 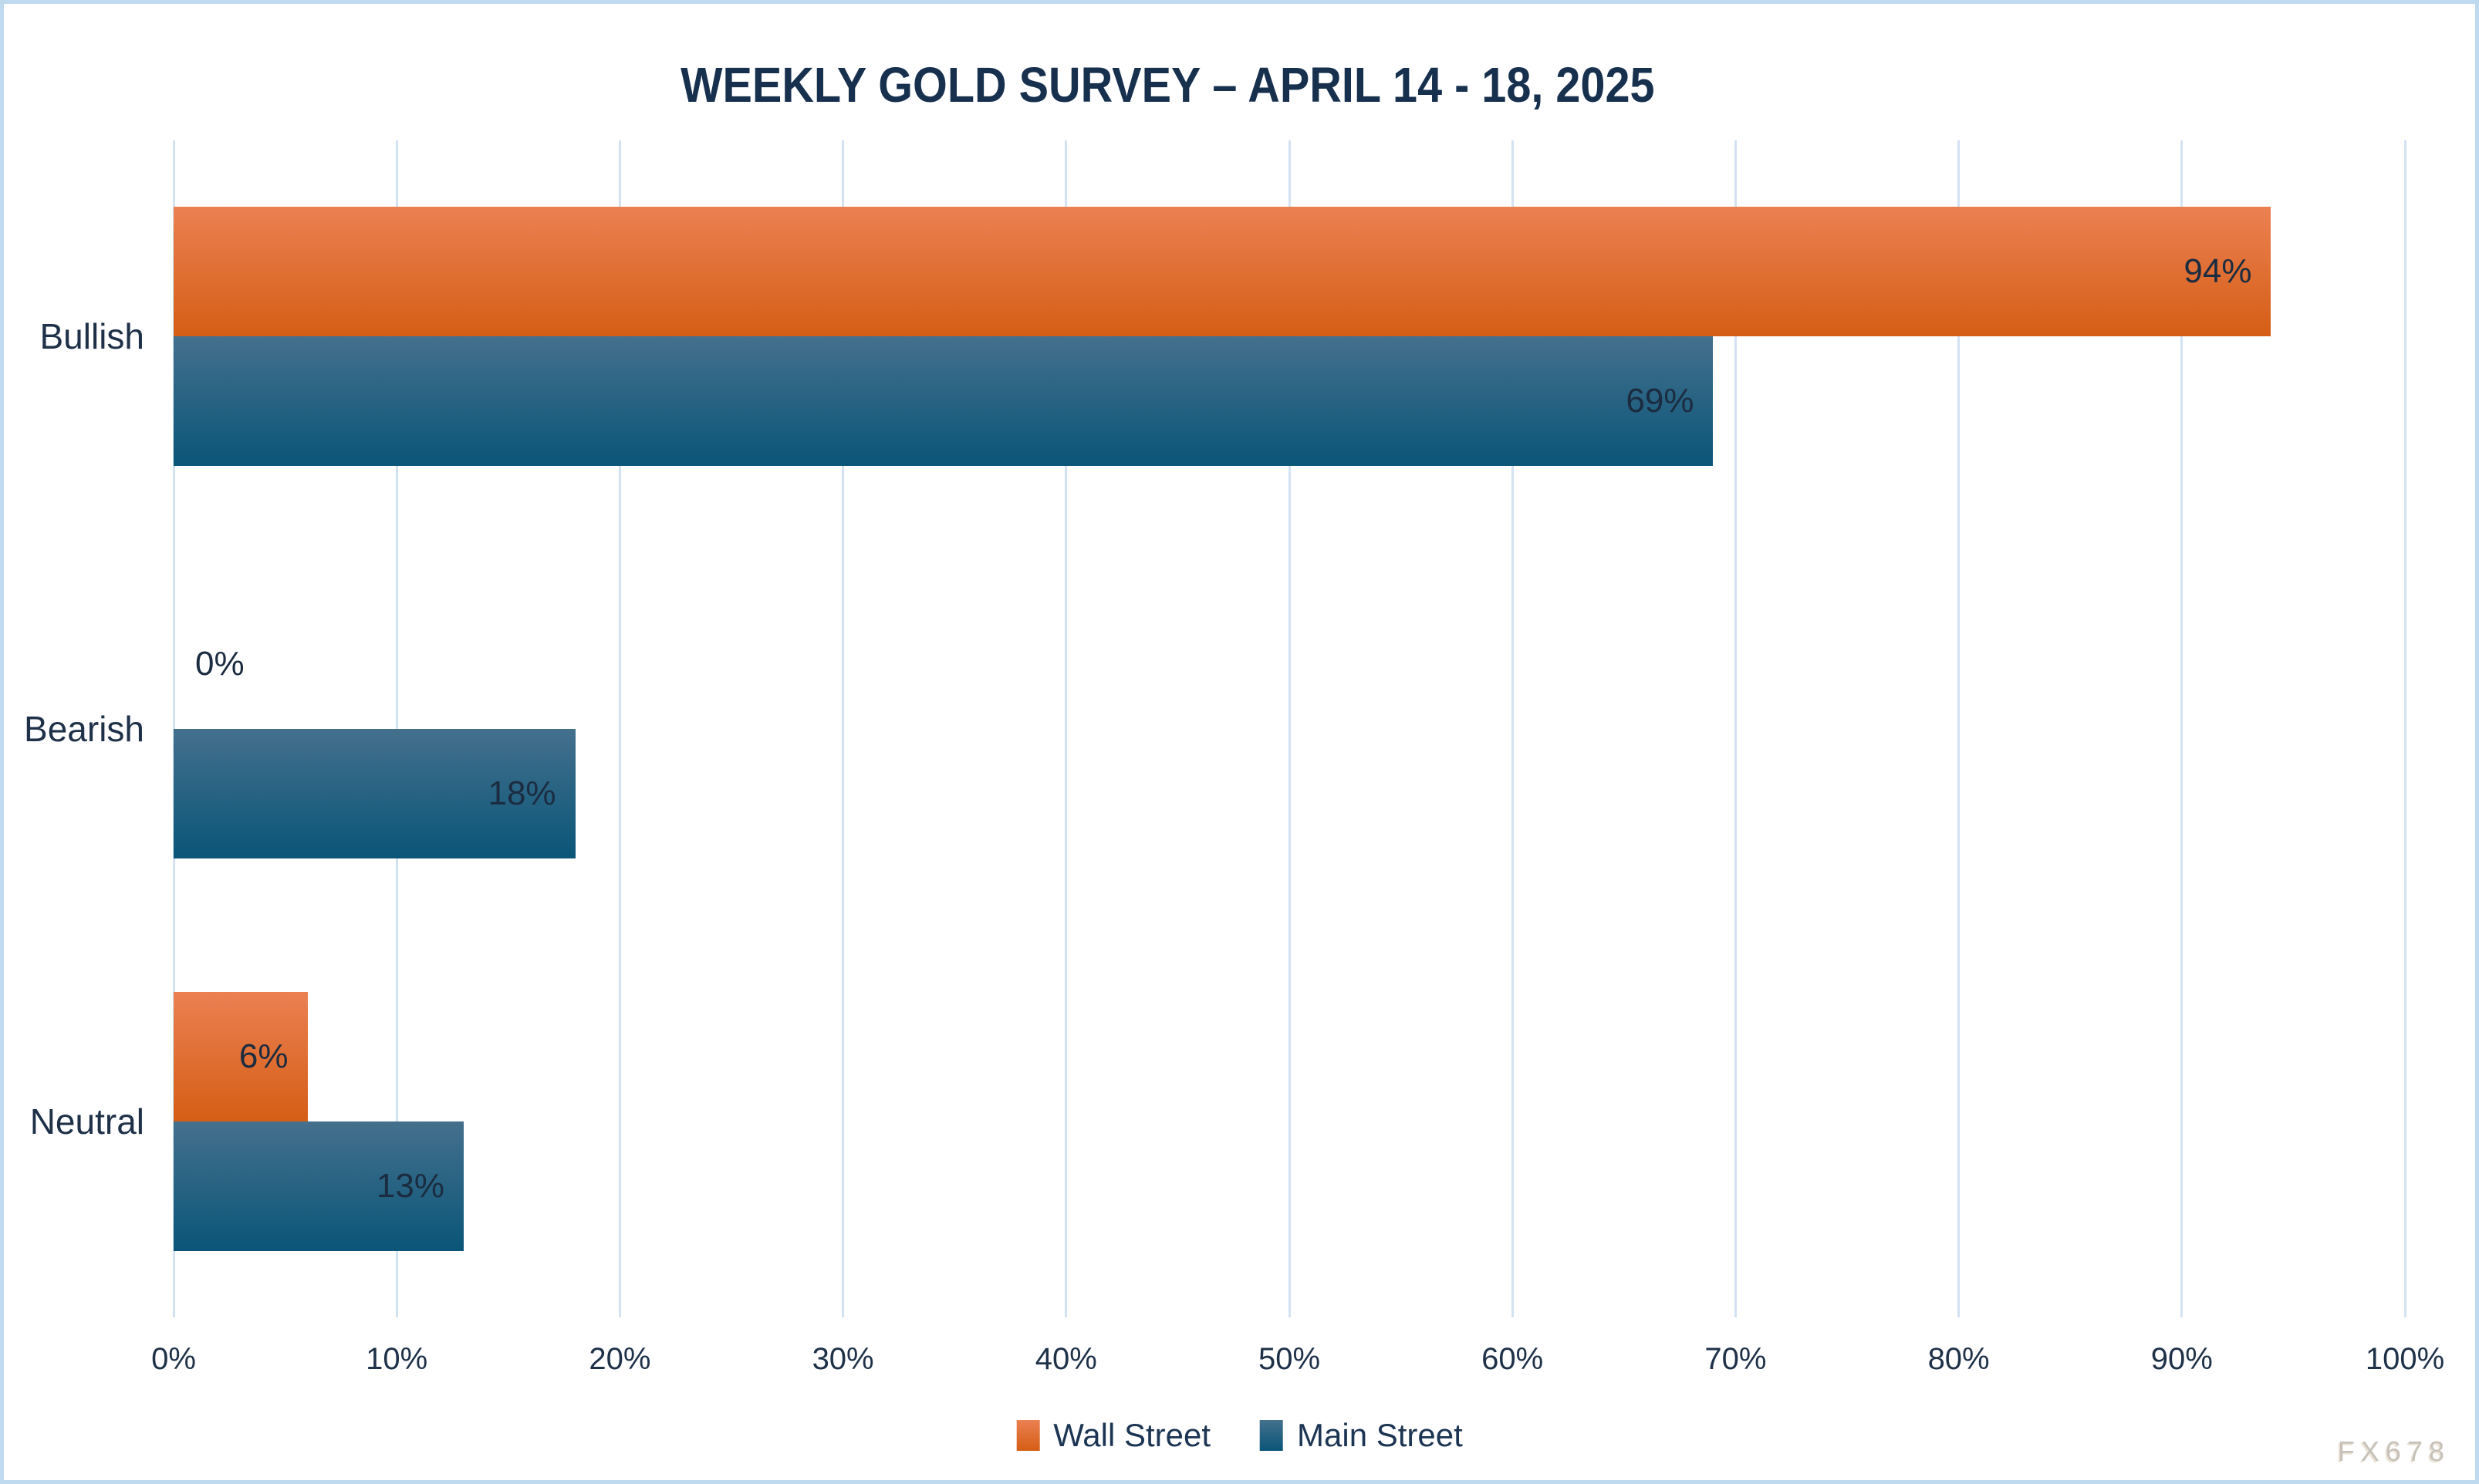 What do you see at coordinates (220, 664) in the screenshot?
I see `value-label-wall-street-bearish: 0%` at bounding box center [220, 664].